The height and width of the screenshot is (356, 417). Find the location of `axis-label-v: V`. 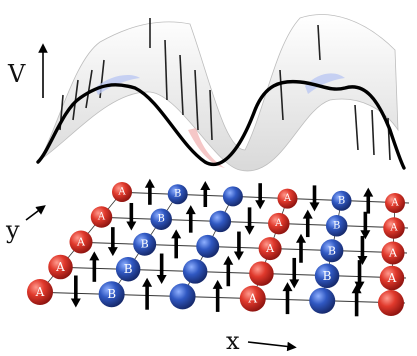

axis-label-v: V is located at coordinates (16, 74).